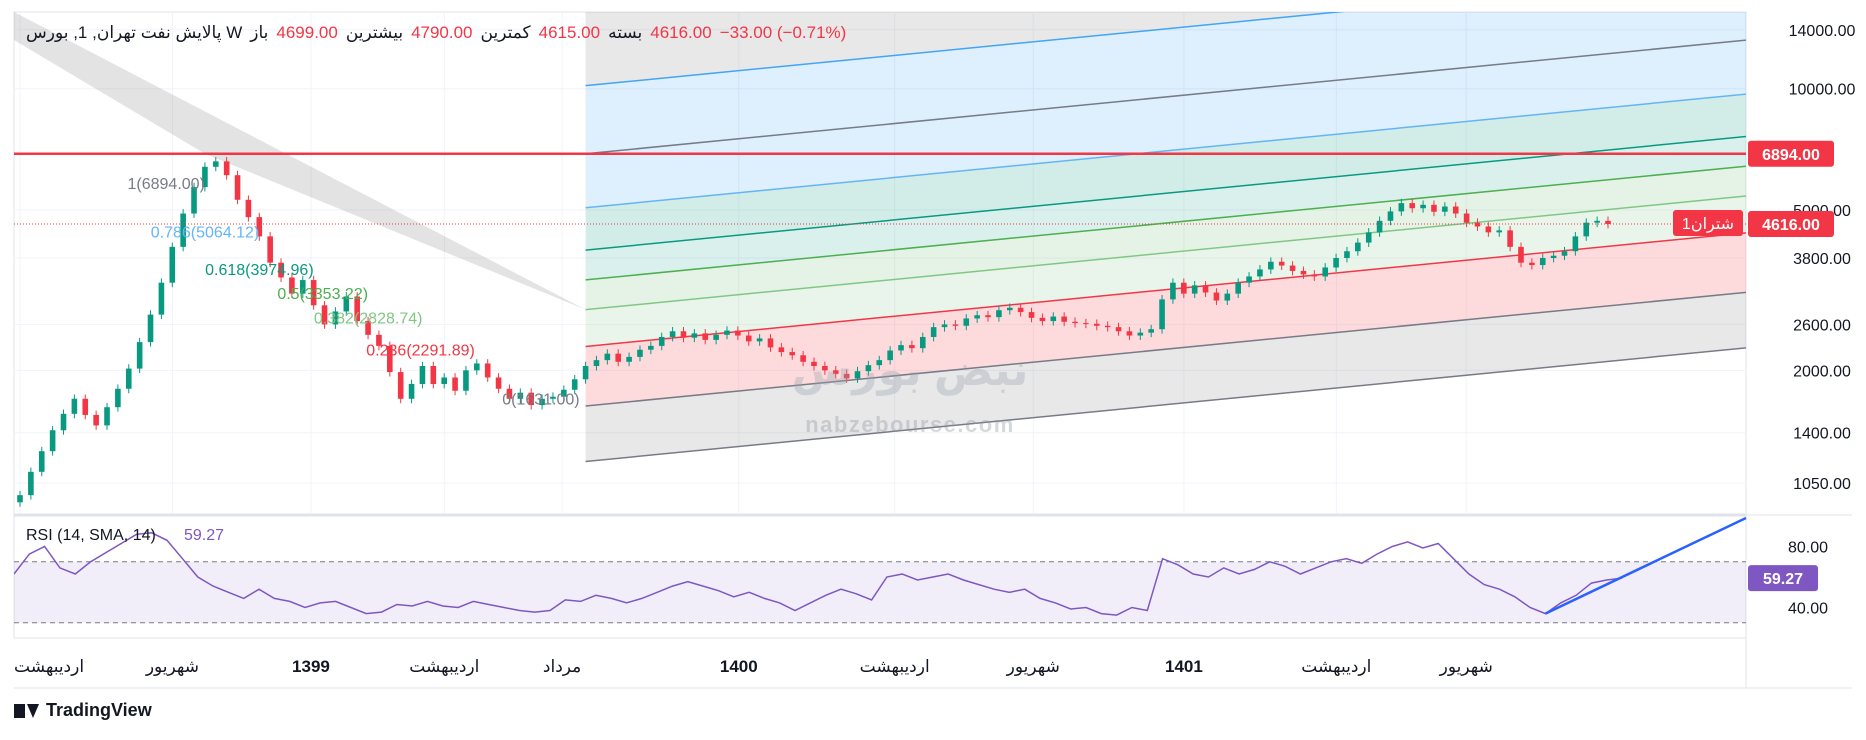 This screenshot has width=1866, height=740. I want to click on rsi-trendline, so click(1645, 565).